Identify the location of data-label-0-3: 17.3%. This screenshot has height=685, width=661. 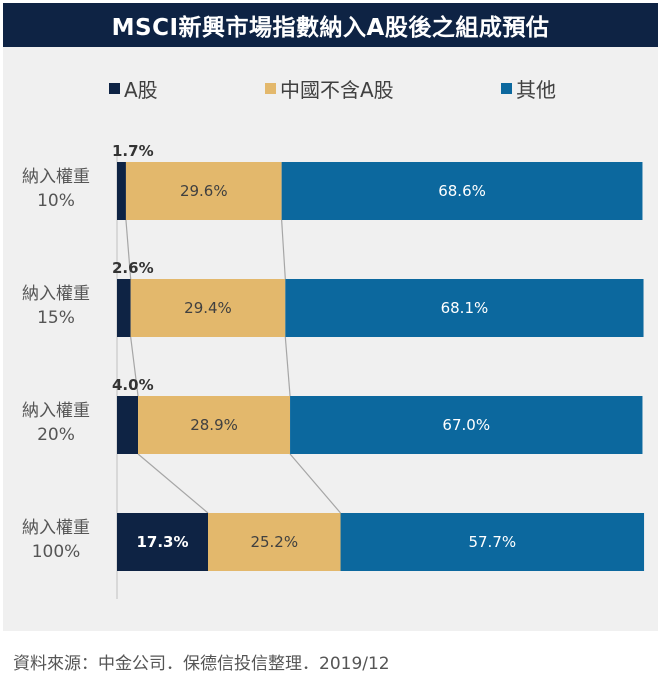
(162, 542).